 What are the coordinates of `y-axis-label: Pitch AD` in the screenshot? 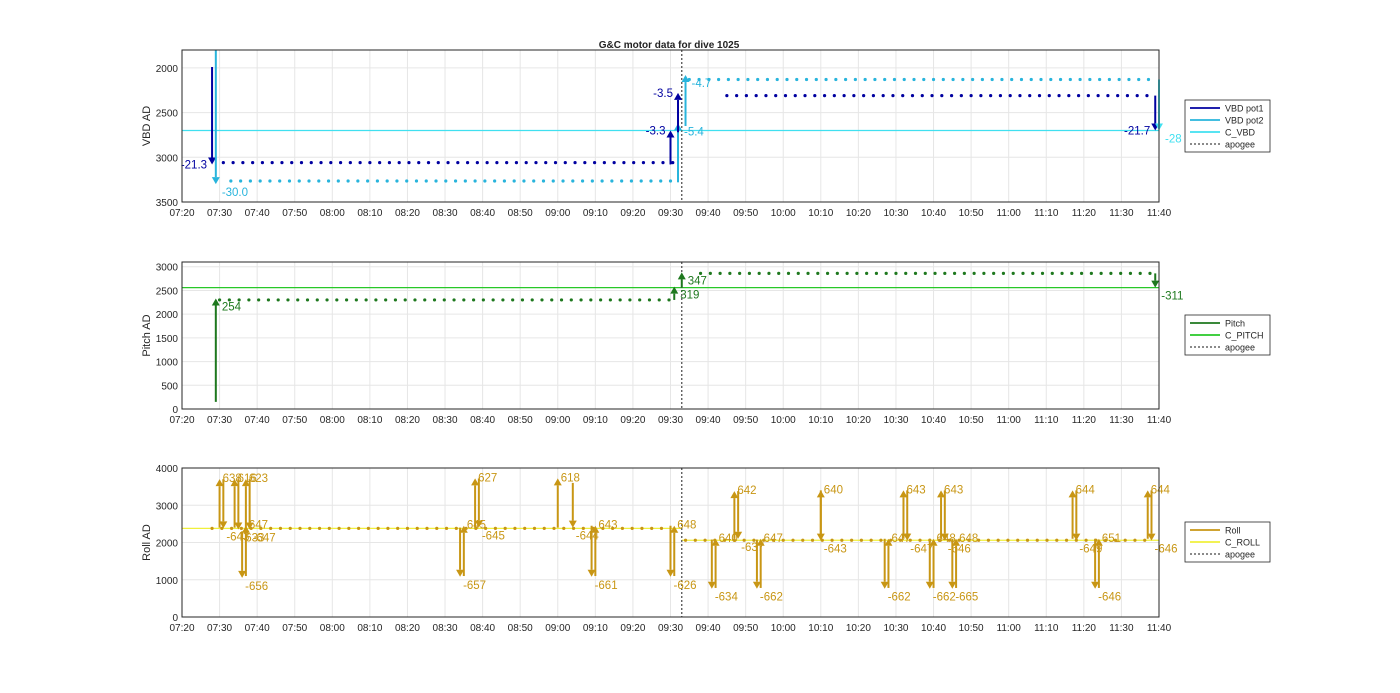 It's located at (147, 335).